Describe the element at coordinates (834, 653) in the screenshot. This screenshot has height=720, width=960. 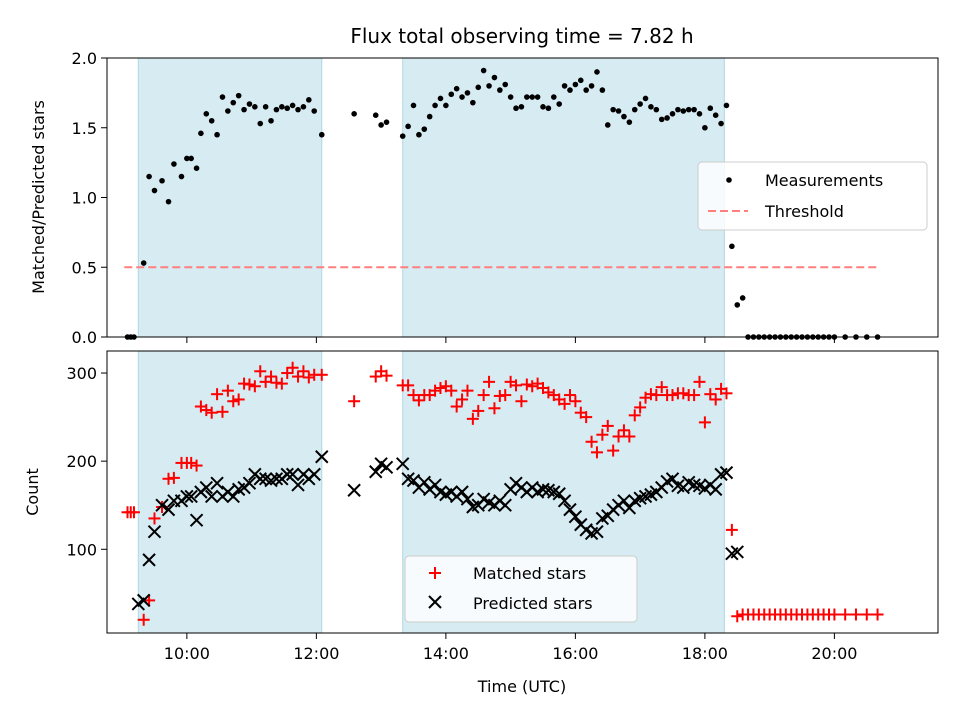
I see `x-tick-label: 20:00` at that location.